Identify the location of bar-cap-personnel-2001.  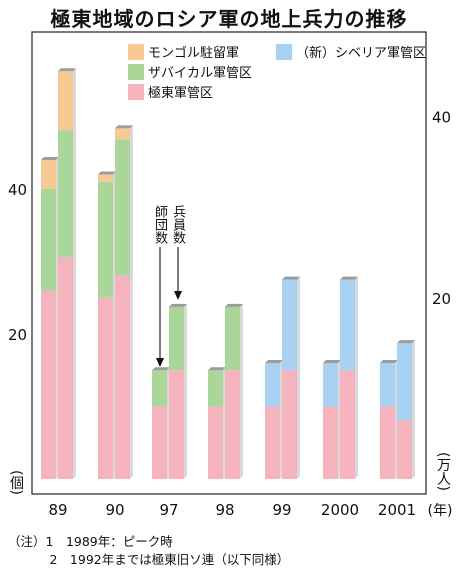
(406, 342).